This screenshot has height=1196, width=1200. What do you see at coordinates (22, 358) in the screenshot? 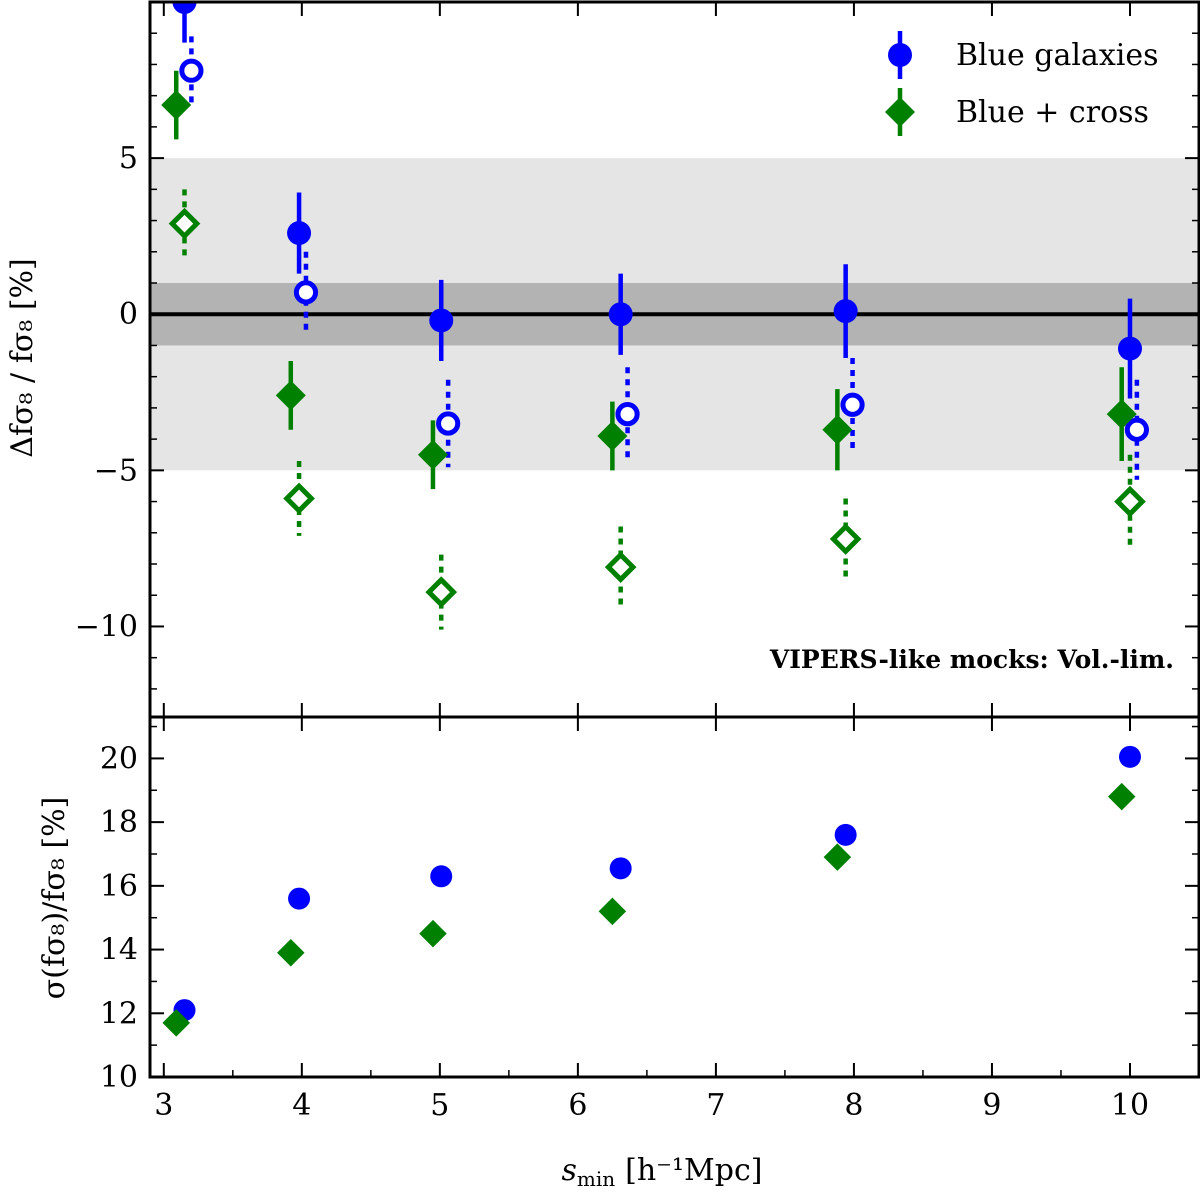
I see `top-y-axis-title: Δfσ₈ / fσ₈ [%]` at bounding box center [22, 358].